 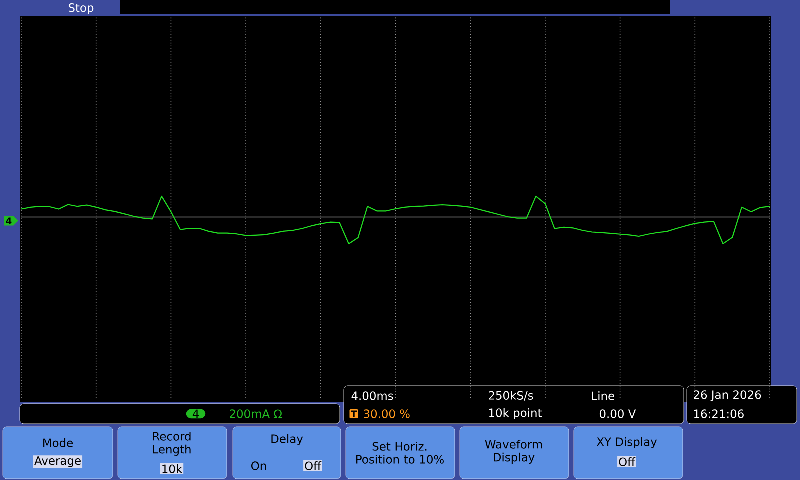 I want to click on text: 10k, so click(x=172, y=469).